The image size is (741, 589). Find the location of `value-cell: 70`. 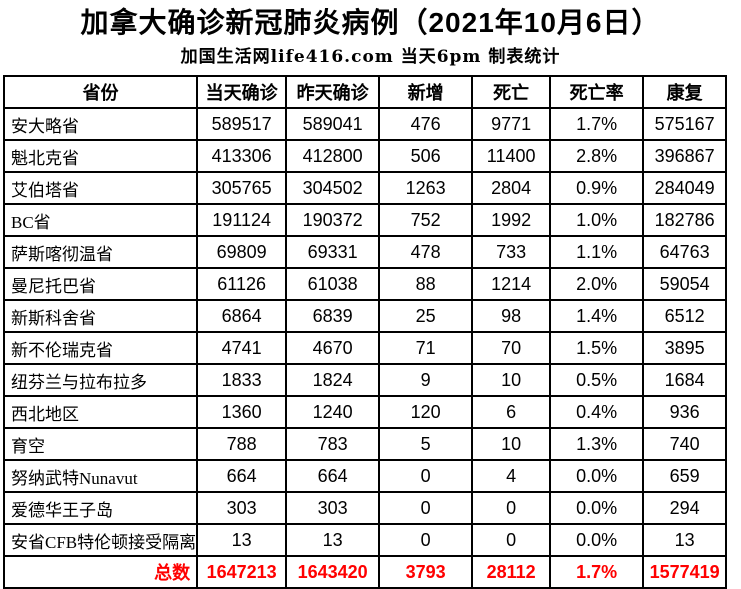

value-cell: 70 is located at coordinates (511, 348).